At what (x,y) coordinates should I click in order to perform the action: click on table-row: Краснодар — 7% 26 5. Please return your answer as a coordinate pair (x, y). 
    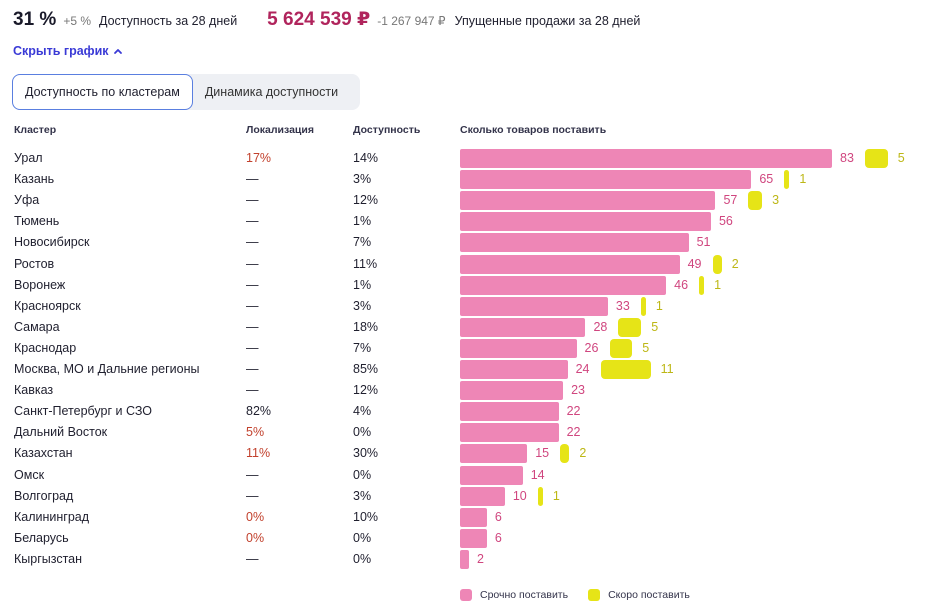
    Looking at the image, I should click on (466, 348).